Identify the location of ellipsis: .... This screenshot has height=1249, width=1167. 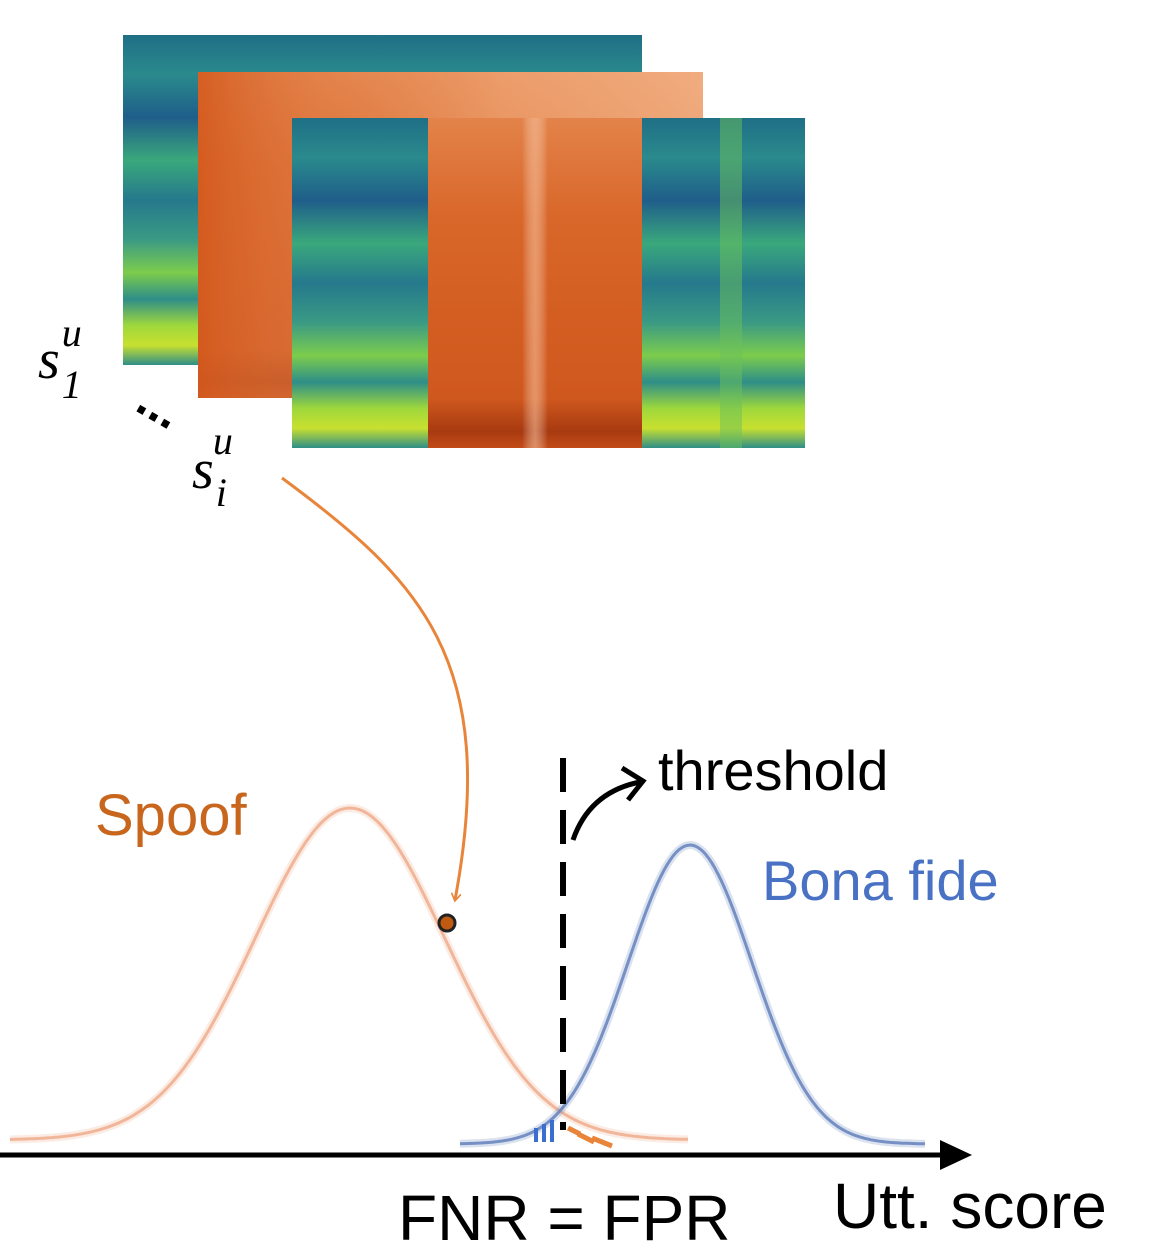
(160, 405).